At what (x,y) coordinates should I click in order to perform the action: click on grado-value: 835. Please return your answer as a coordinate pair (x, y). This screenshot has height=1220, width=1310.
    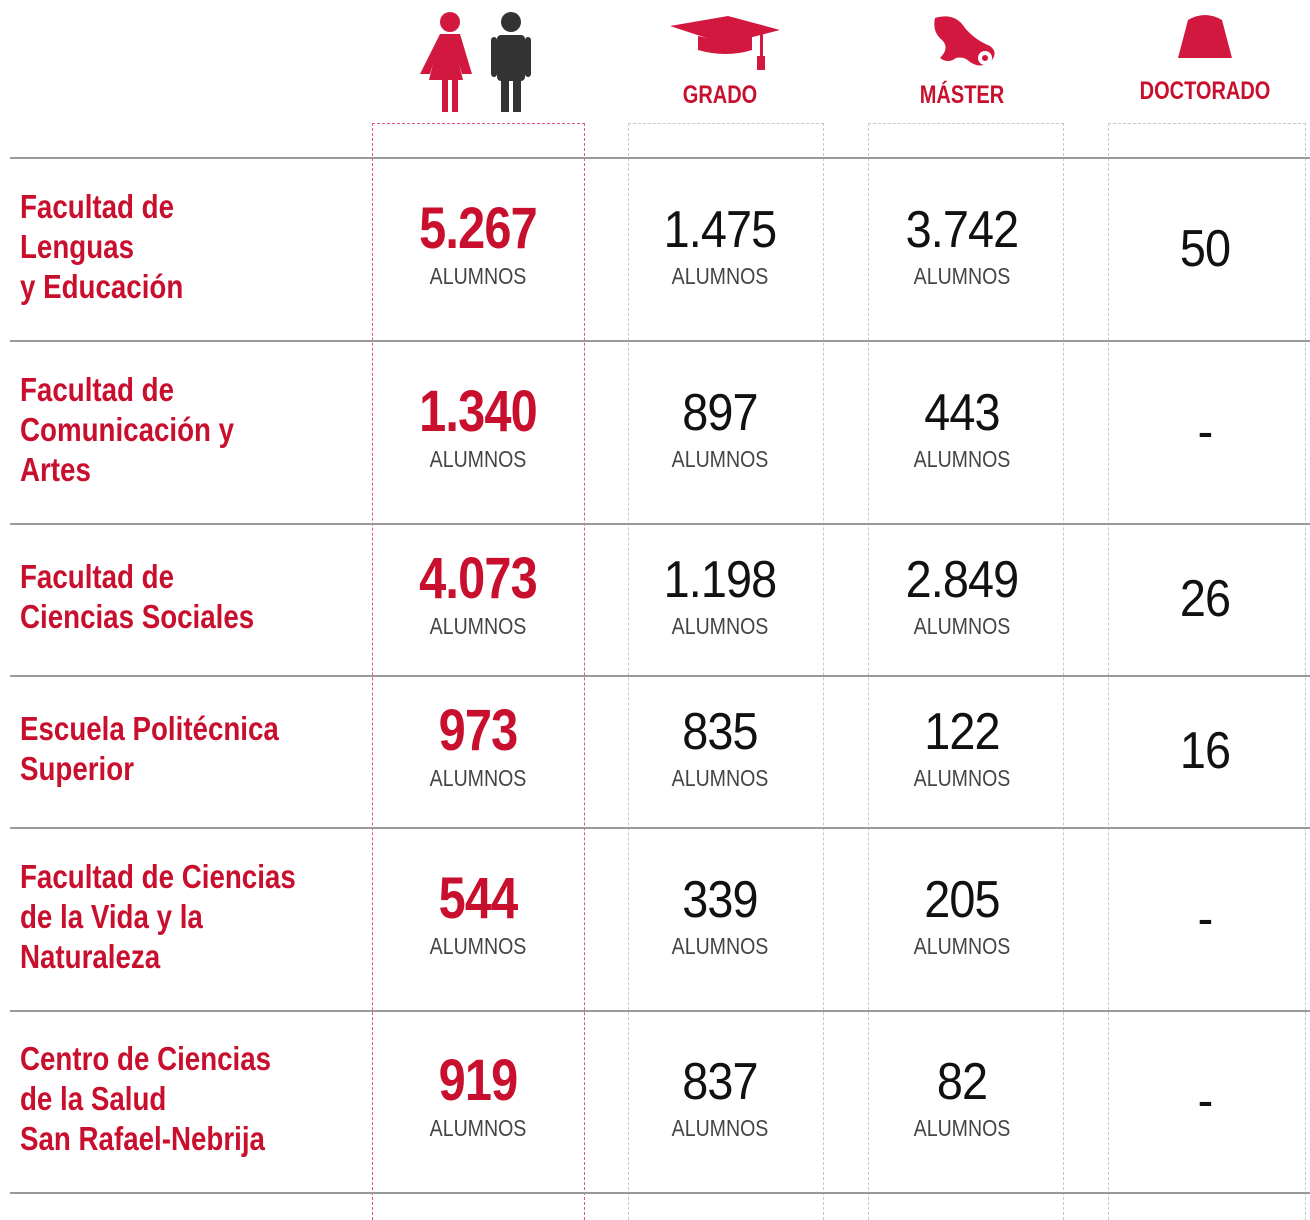
    Looking at the image, I should click on (720, 732).